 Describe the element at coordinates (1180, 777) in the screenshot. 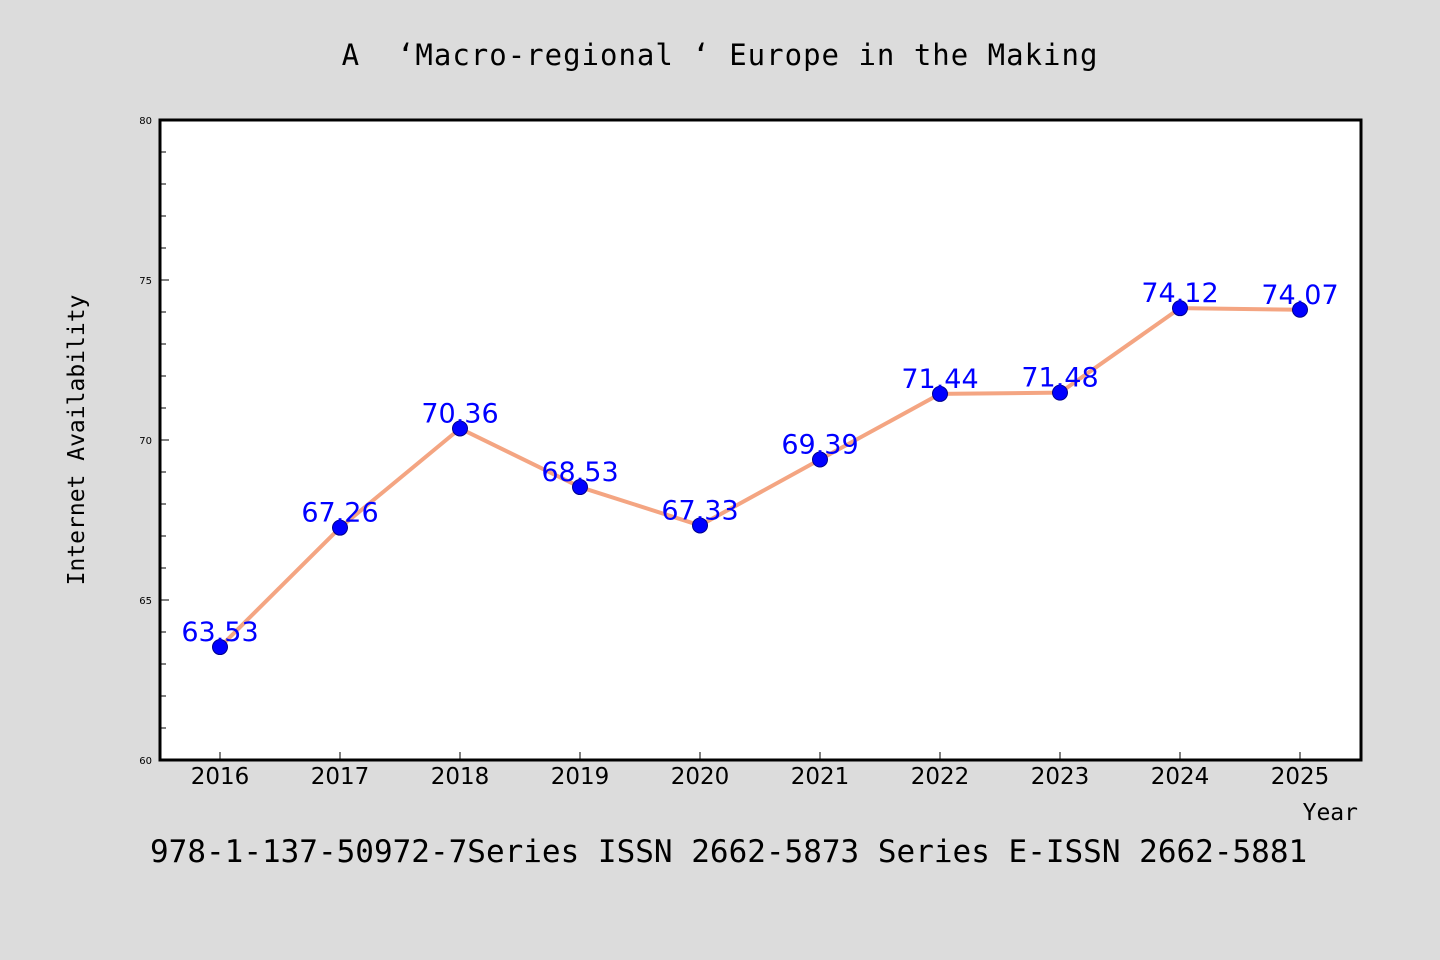

I see `x-tick-label: 2024` at that location.